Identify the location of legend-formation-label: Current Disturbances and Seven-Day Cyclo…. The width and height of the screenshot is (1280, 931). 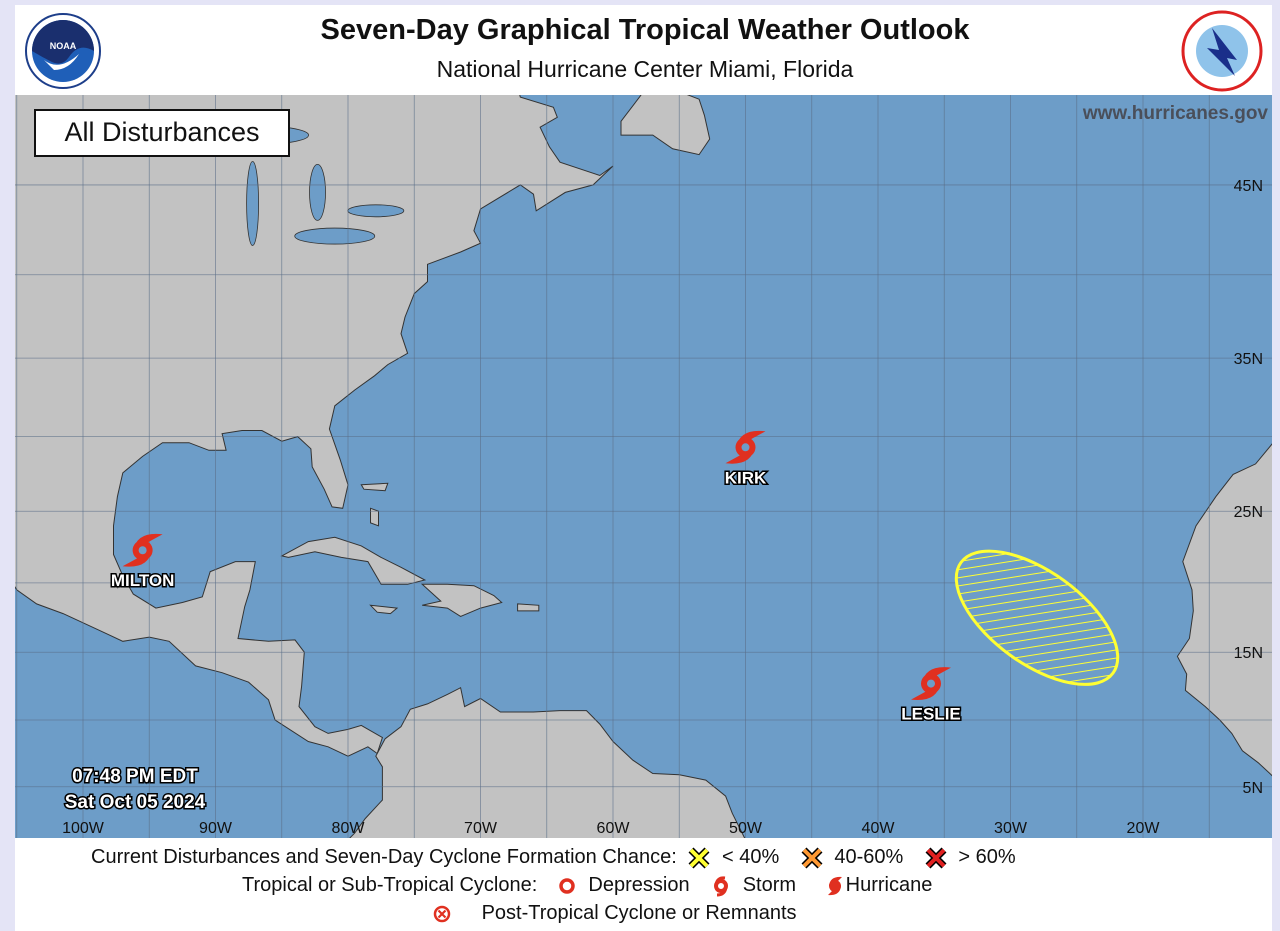
(384, 857).